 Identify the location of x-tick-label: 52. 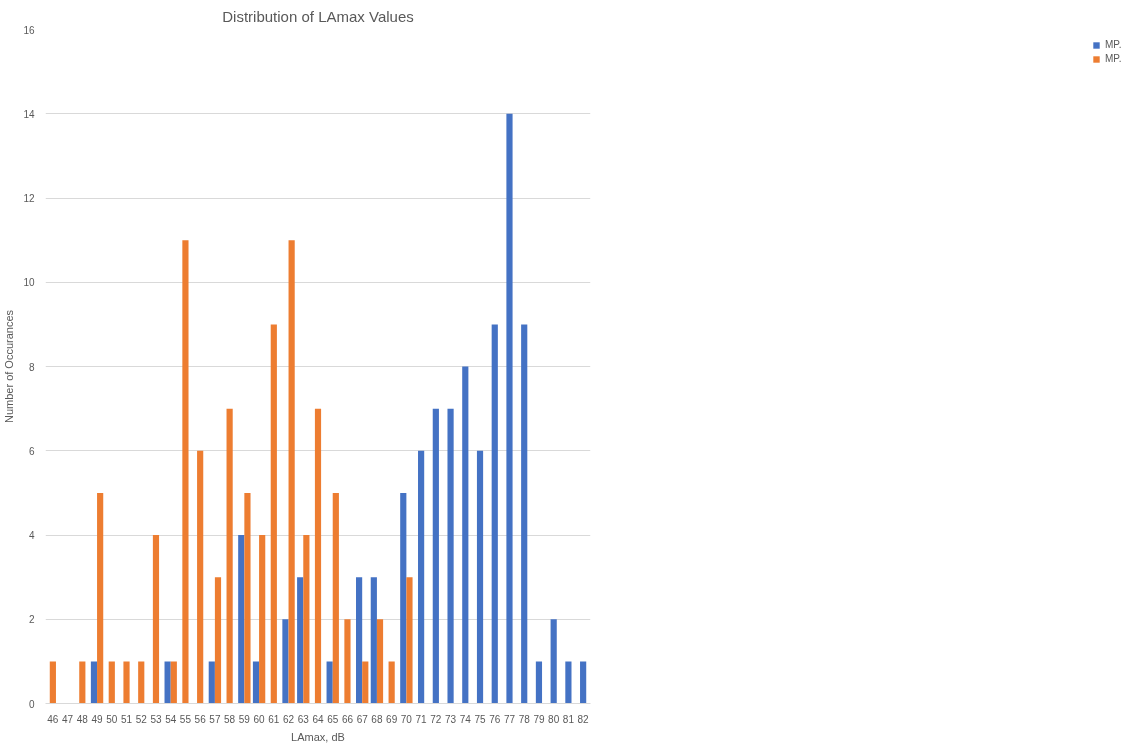
(141, 719).